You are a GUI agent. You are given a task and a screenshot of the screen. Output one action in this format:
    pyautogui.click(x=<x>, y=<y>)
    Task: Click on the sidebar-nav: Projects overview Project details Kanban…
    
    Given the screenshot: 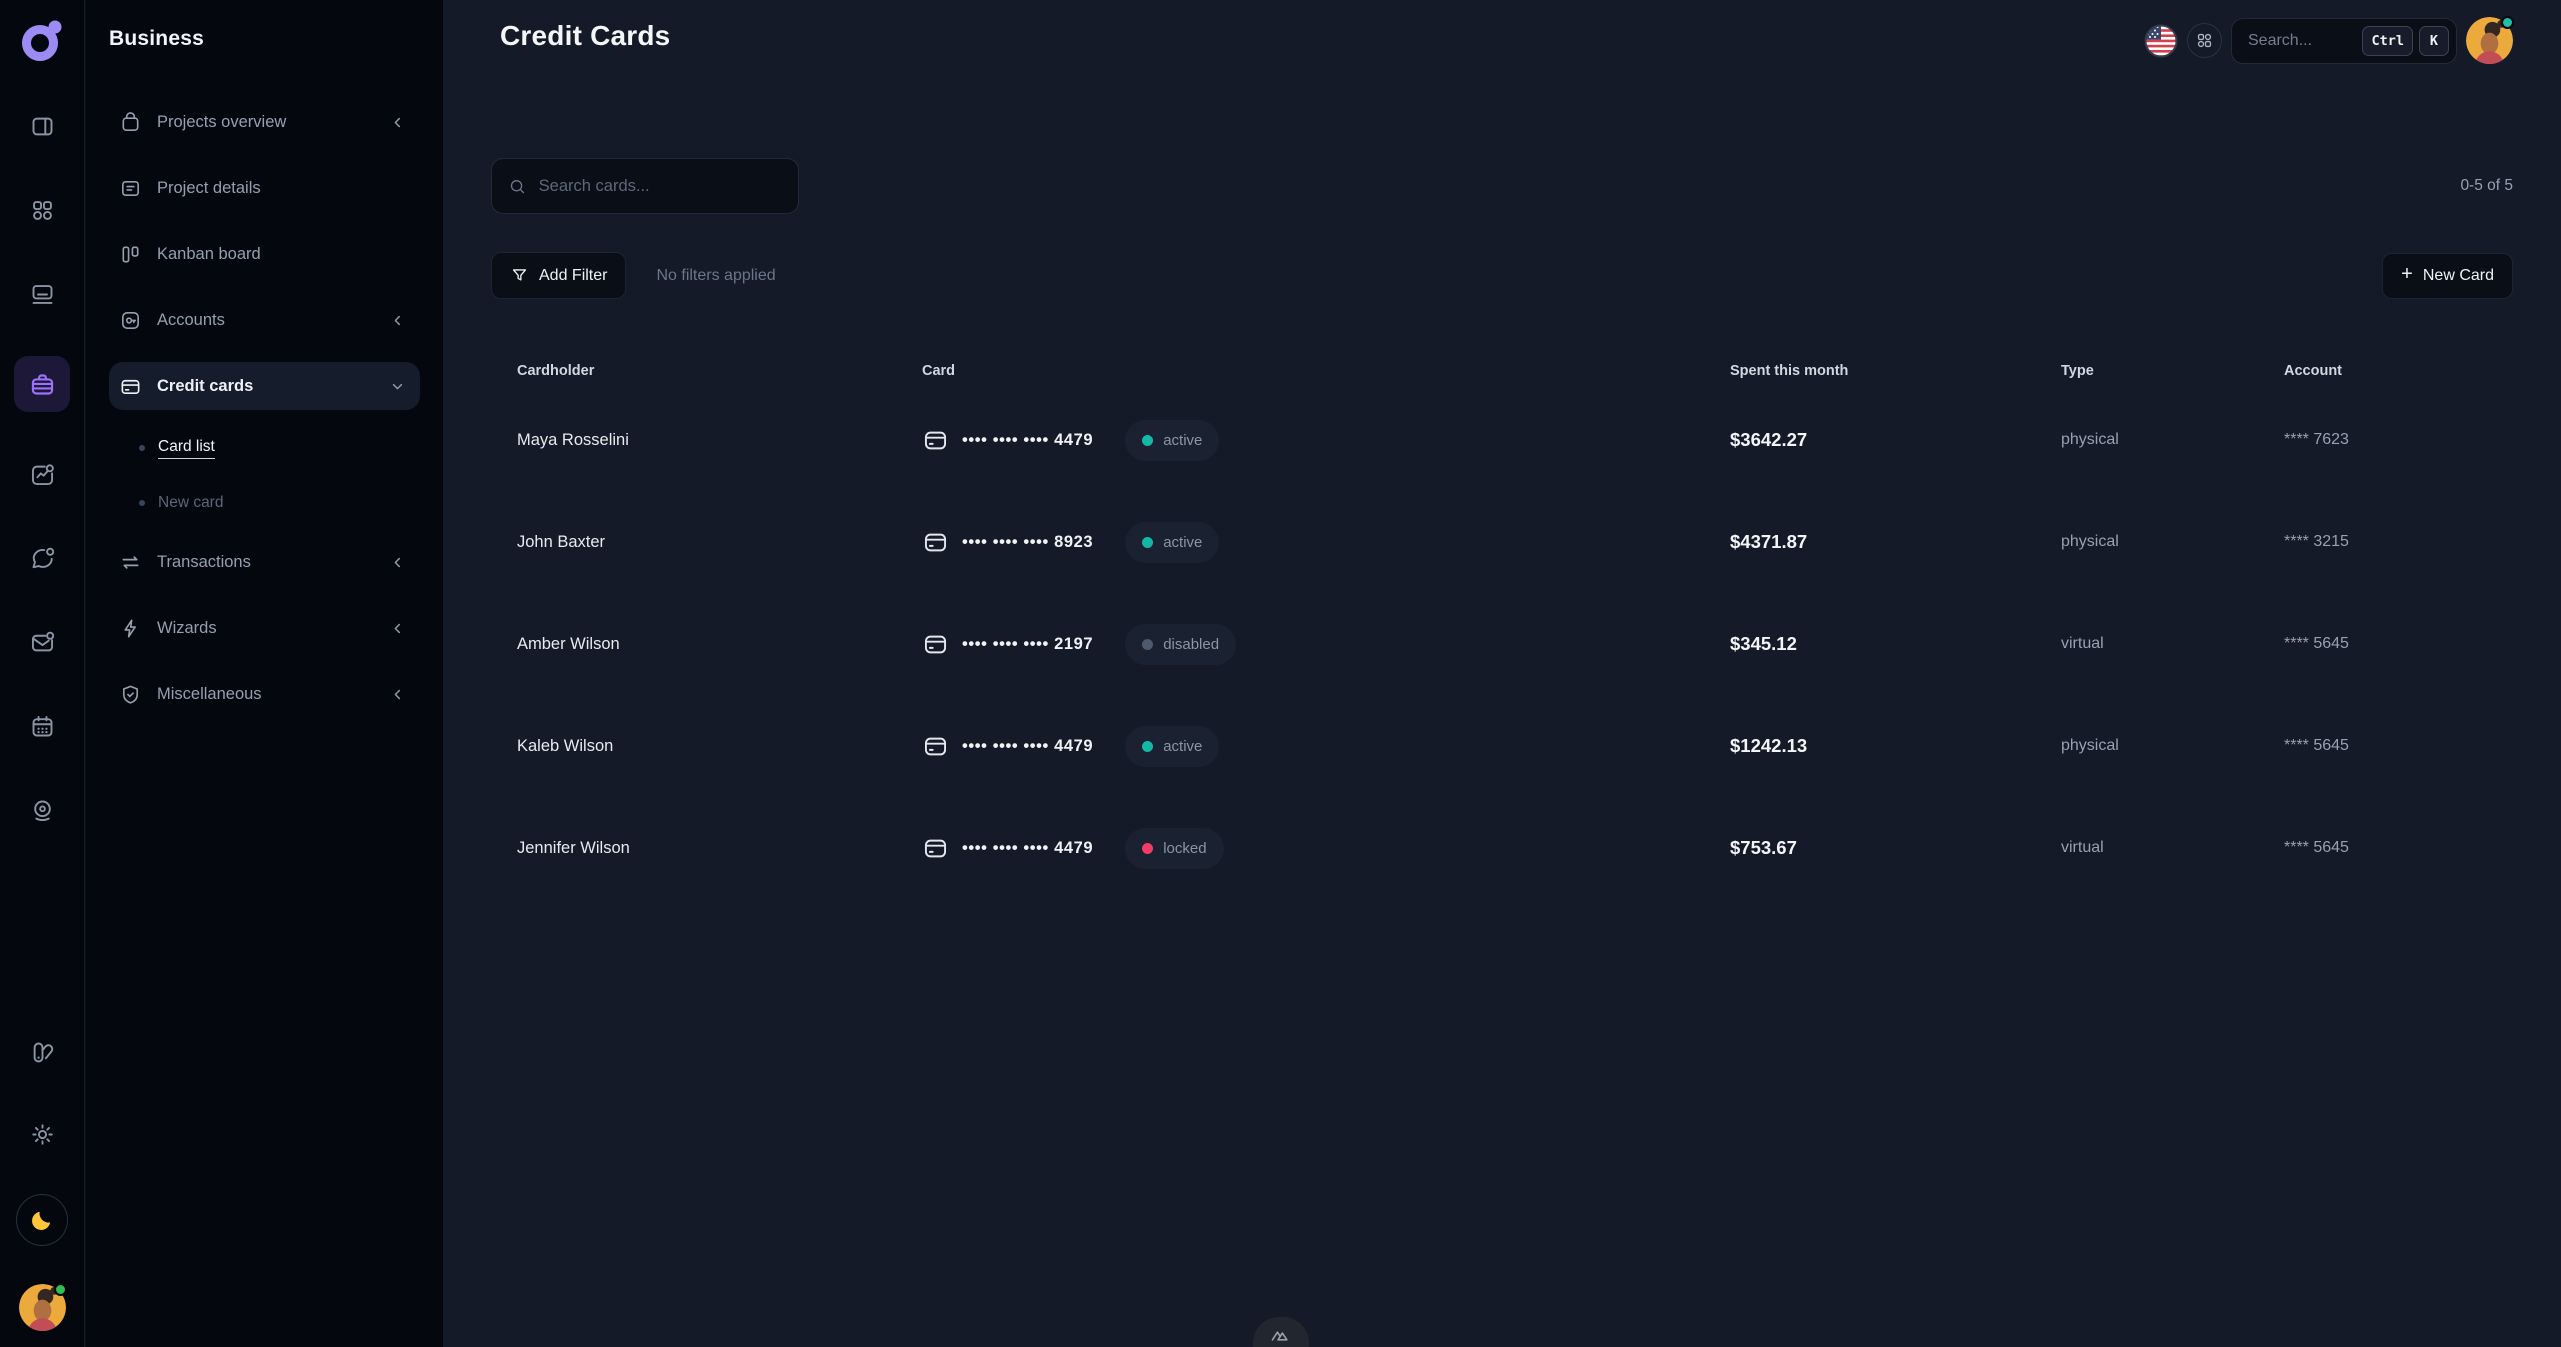 What is the action you would take?
    pyautogui.click(x=264, y=408)
    